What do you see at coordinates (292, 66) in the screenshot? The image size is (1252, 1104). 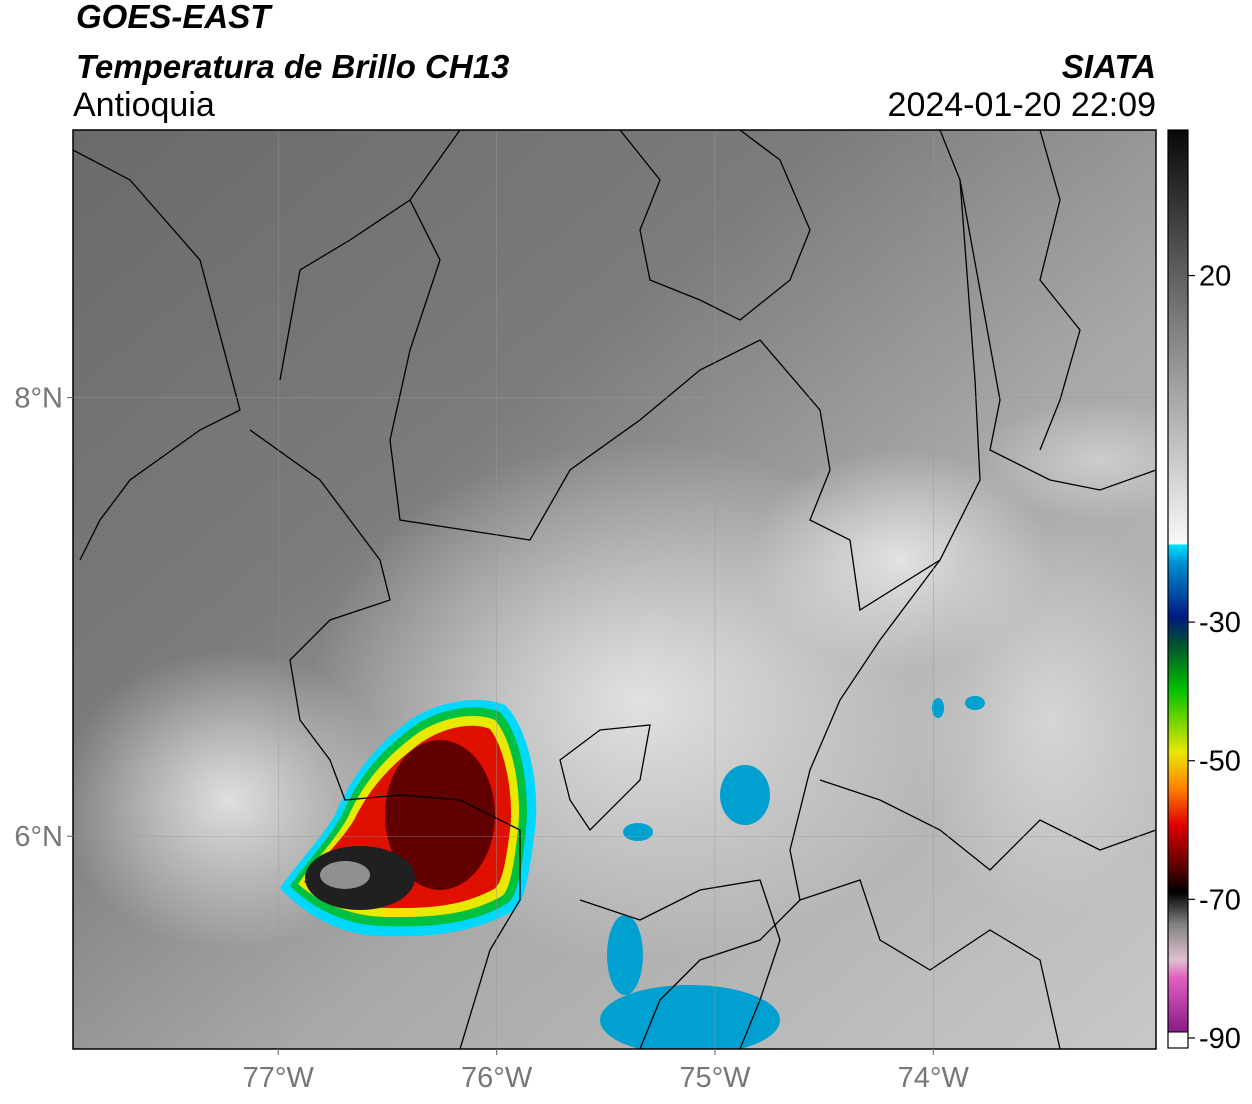 I see `subtitle: Temperatura de Brillo CH13` at bounding box center [292, 66].